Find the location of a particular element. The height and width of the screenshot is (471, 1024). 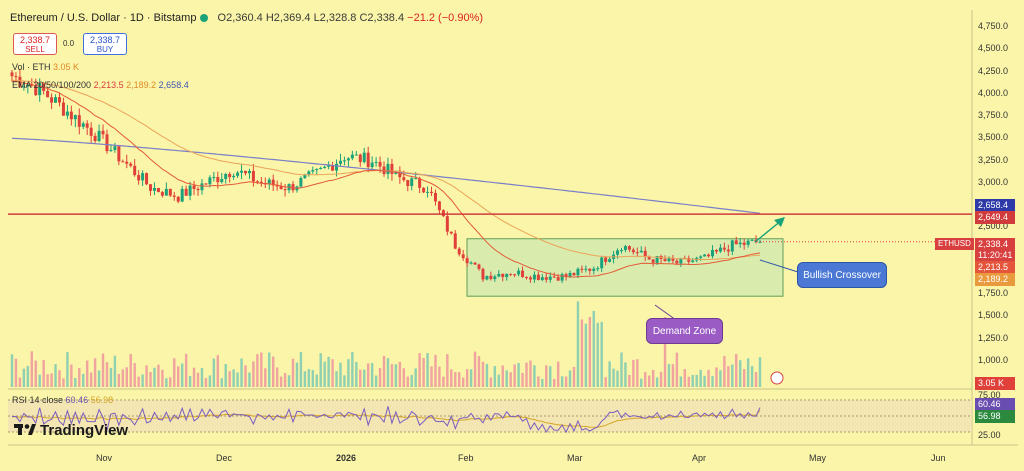

time-tick-label: Mar is located at coordinates (575, 458).